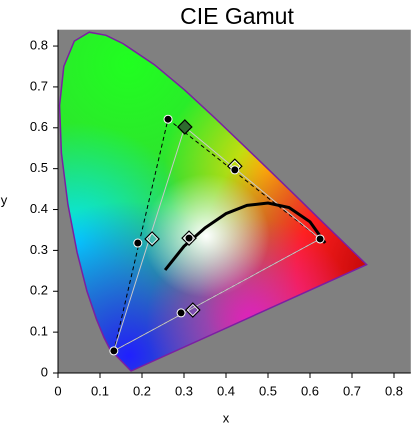 The image size is (420, 427). I want to click on y-tick-label: 0.3, so click(39, 249).